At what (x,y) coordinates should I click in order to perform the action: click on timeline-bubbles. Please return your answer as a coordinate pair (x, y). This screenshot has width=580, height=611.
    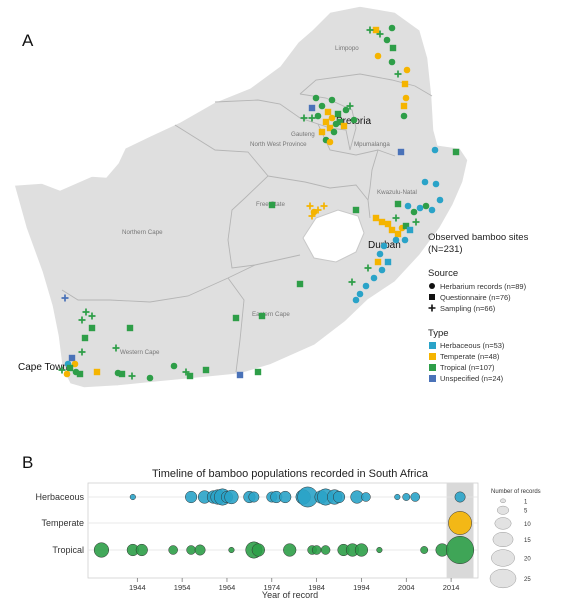
    Looking at the image, I should click on (284, 525).